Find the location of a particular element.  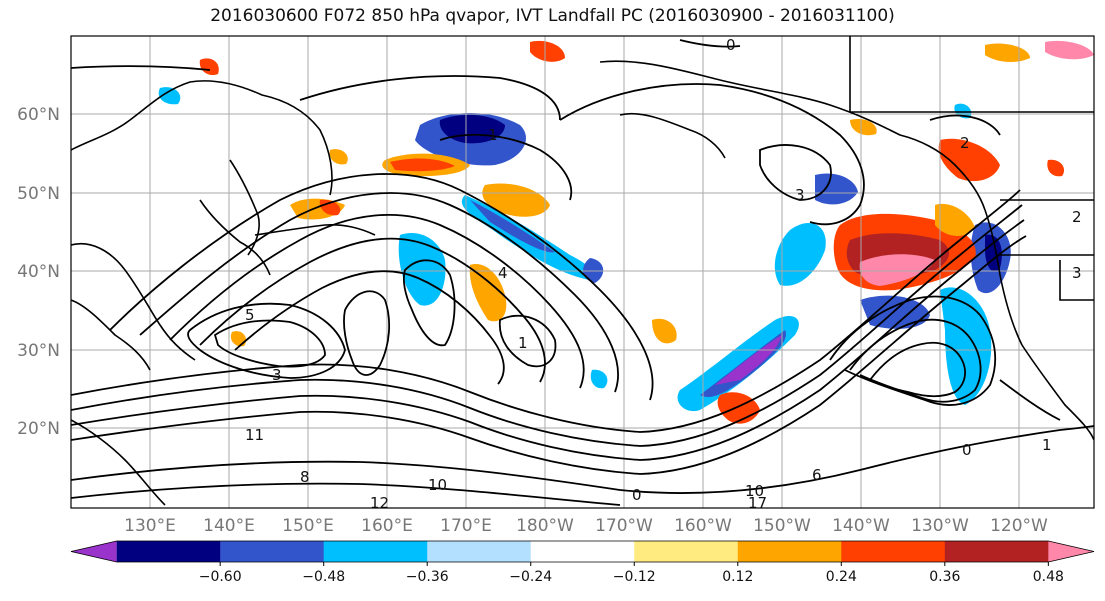

colorbar-outline is located at coordinates (582, 551).